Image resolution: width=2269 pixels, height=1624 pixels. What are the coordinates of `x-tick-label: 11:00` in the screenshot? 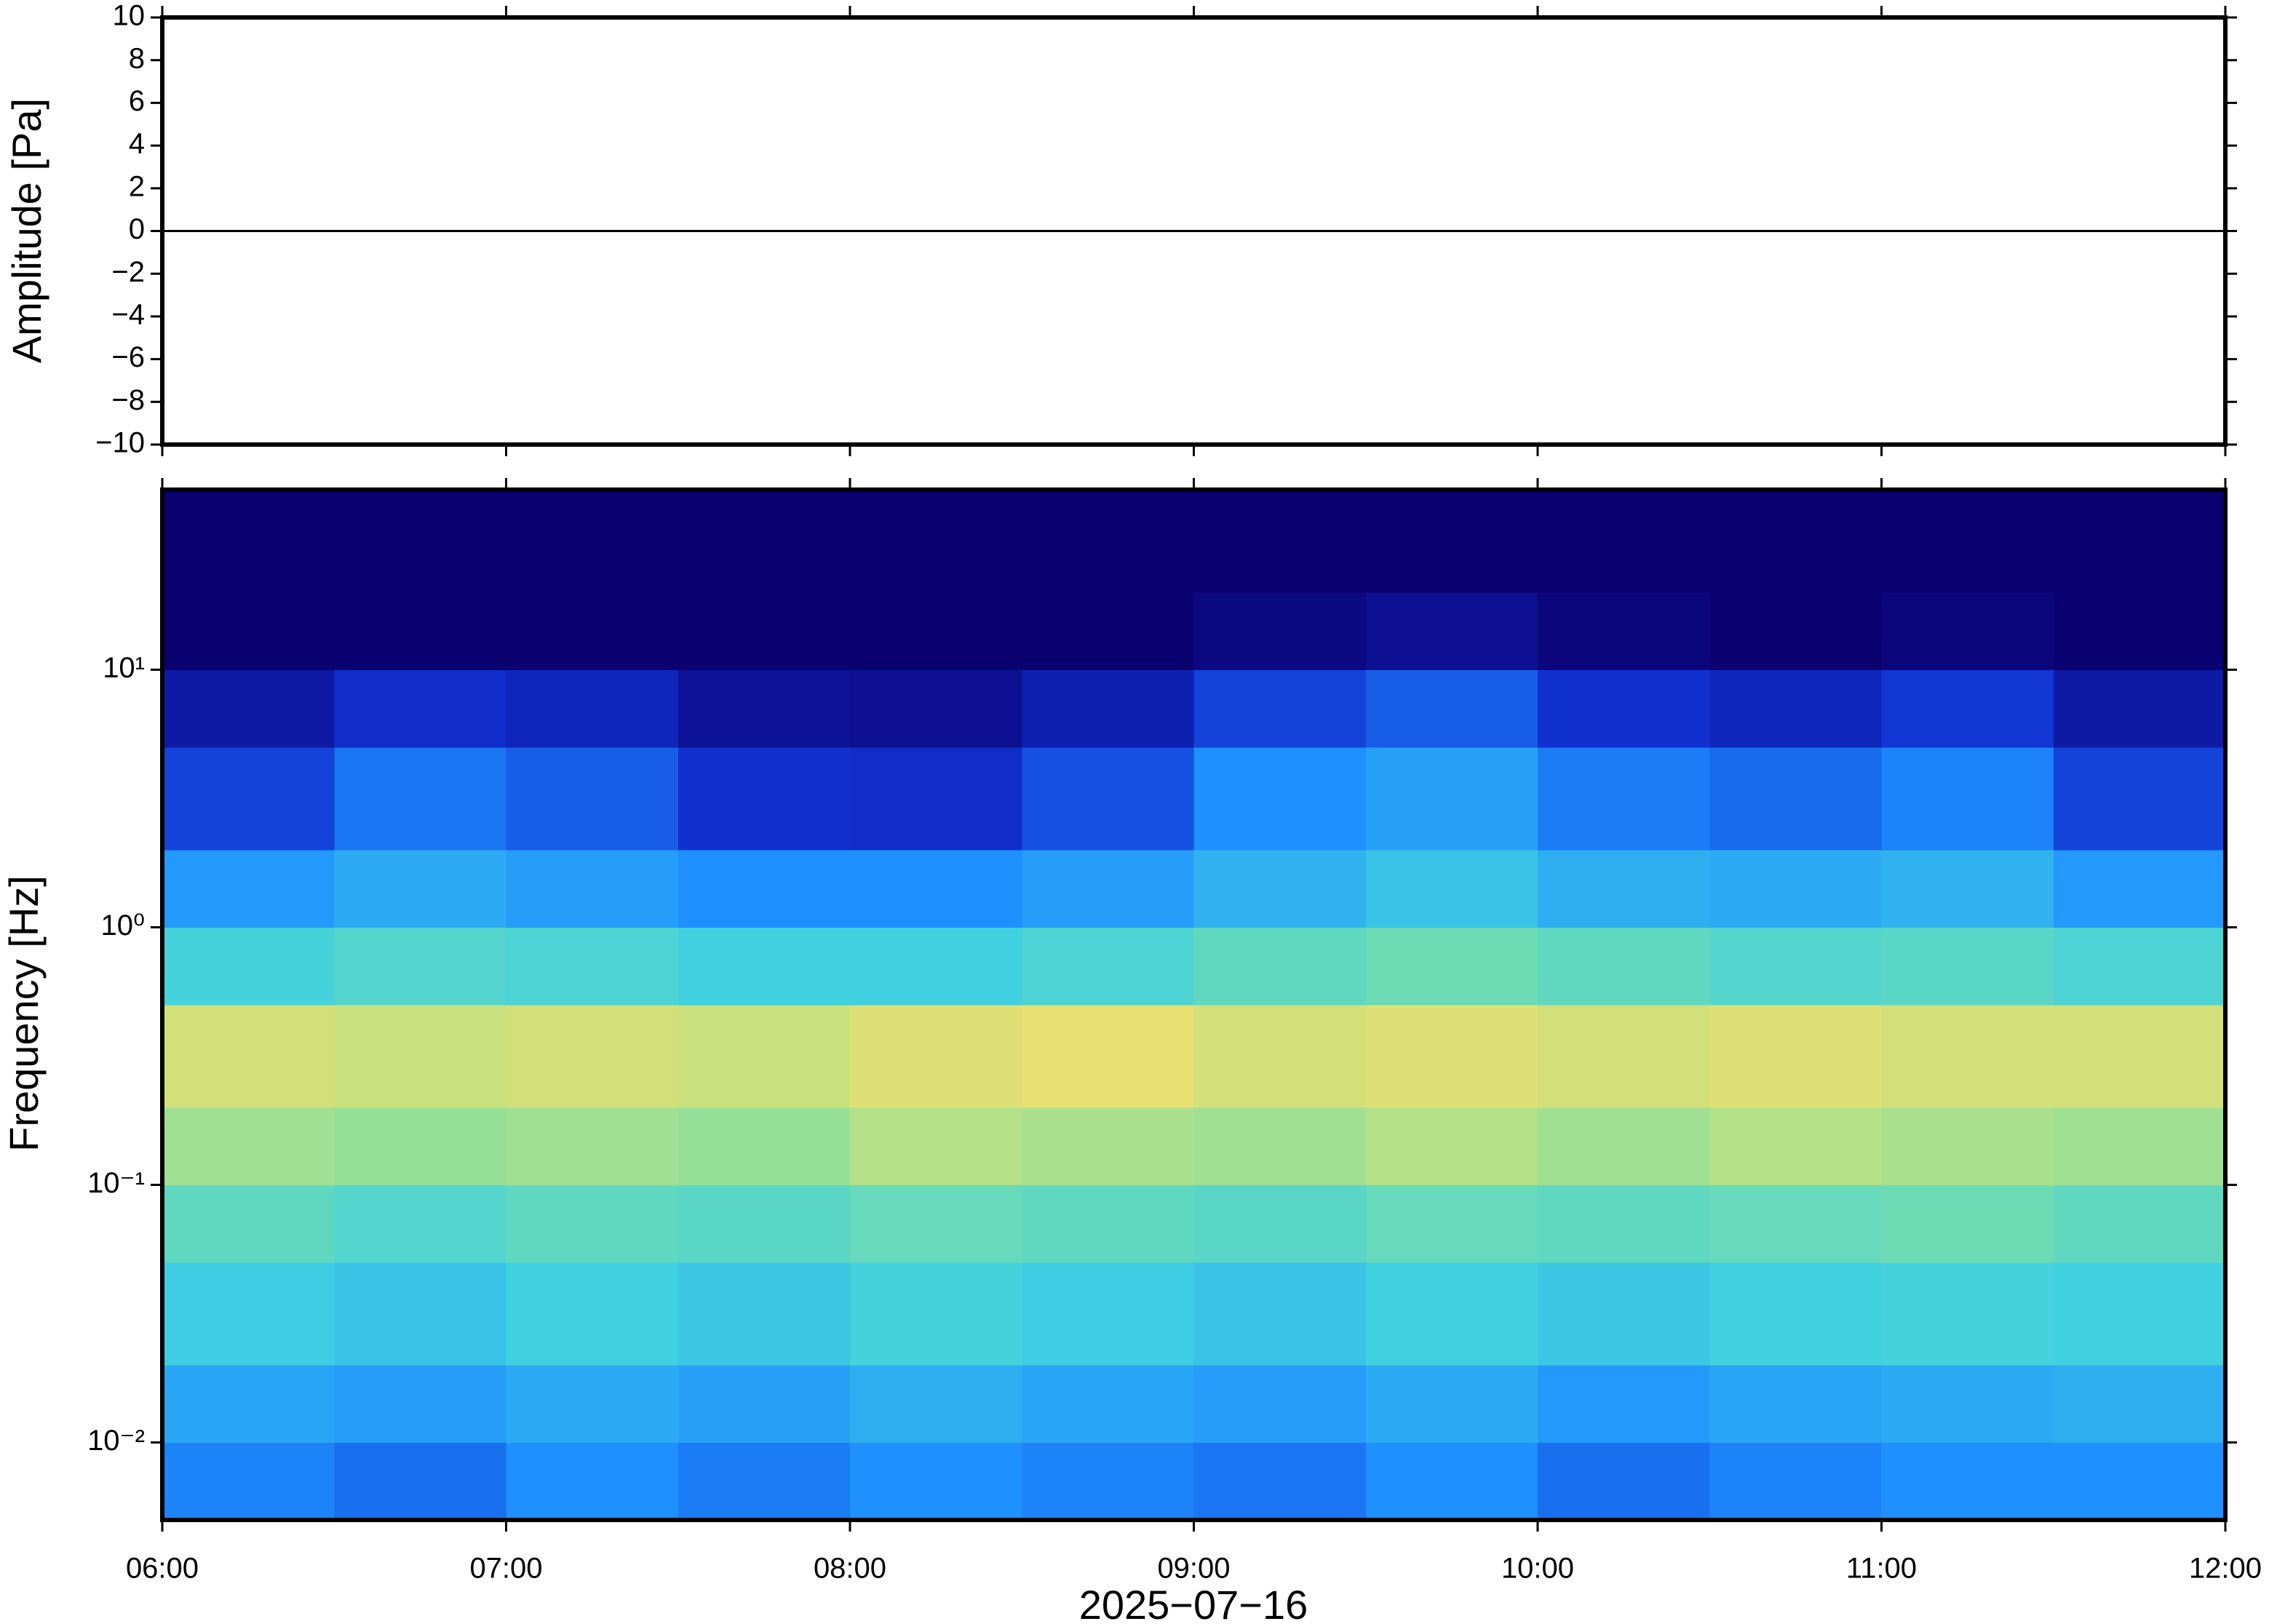 It's located at (1881, 1569).